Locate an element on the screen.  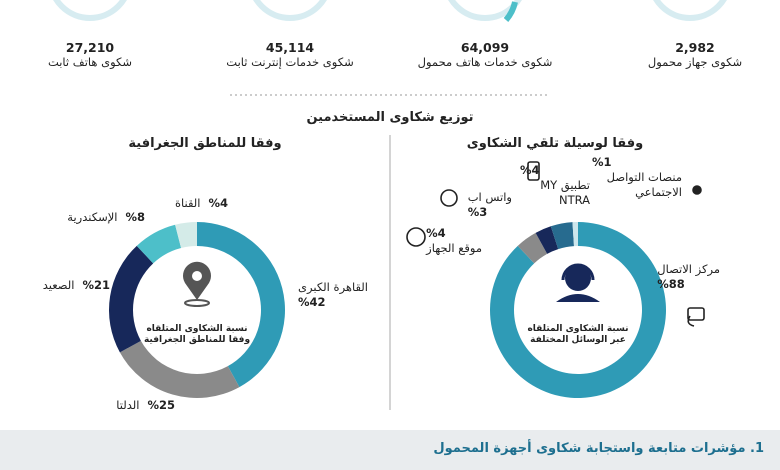
segment-label: %4 تطبيق MY NTRA is located at coordinates (555, 185).